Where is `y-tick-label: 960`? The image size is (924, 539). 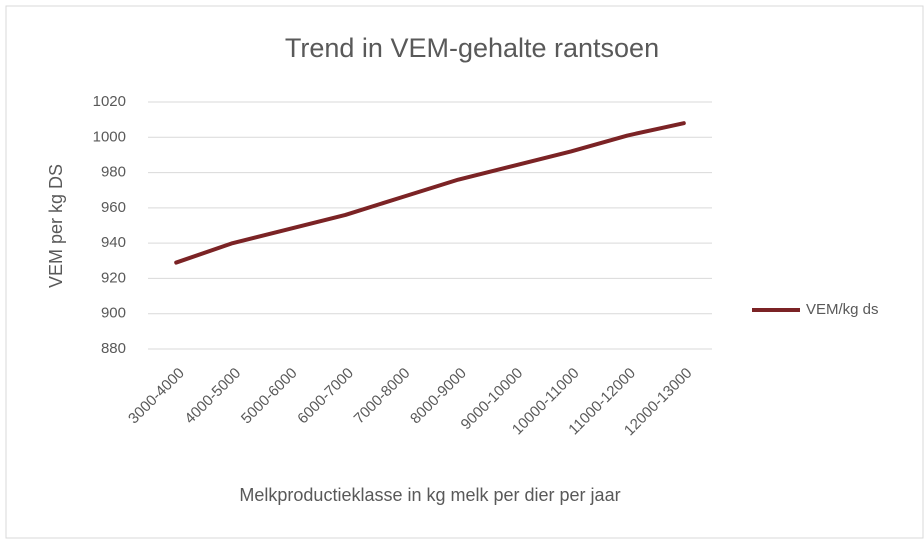 y-tick-label: 960 is located at coordinates (113, 207).